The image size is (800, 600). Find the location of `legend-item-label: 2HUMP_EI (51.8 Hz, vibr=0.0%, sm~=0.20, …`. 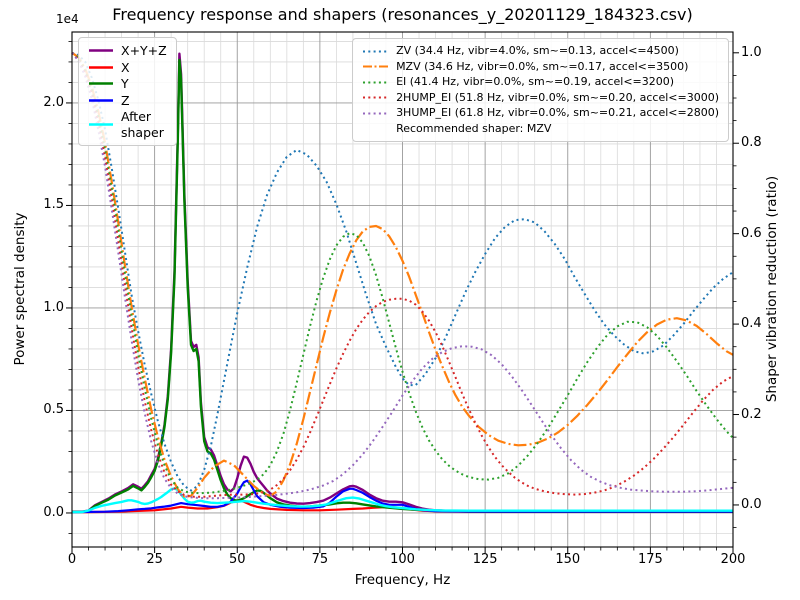

legend-item-label: 2HUMP_EI (51.8 Hz, vibr=0.0%, sm~=0.20, … is located at coordinates (557, 97).